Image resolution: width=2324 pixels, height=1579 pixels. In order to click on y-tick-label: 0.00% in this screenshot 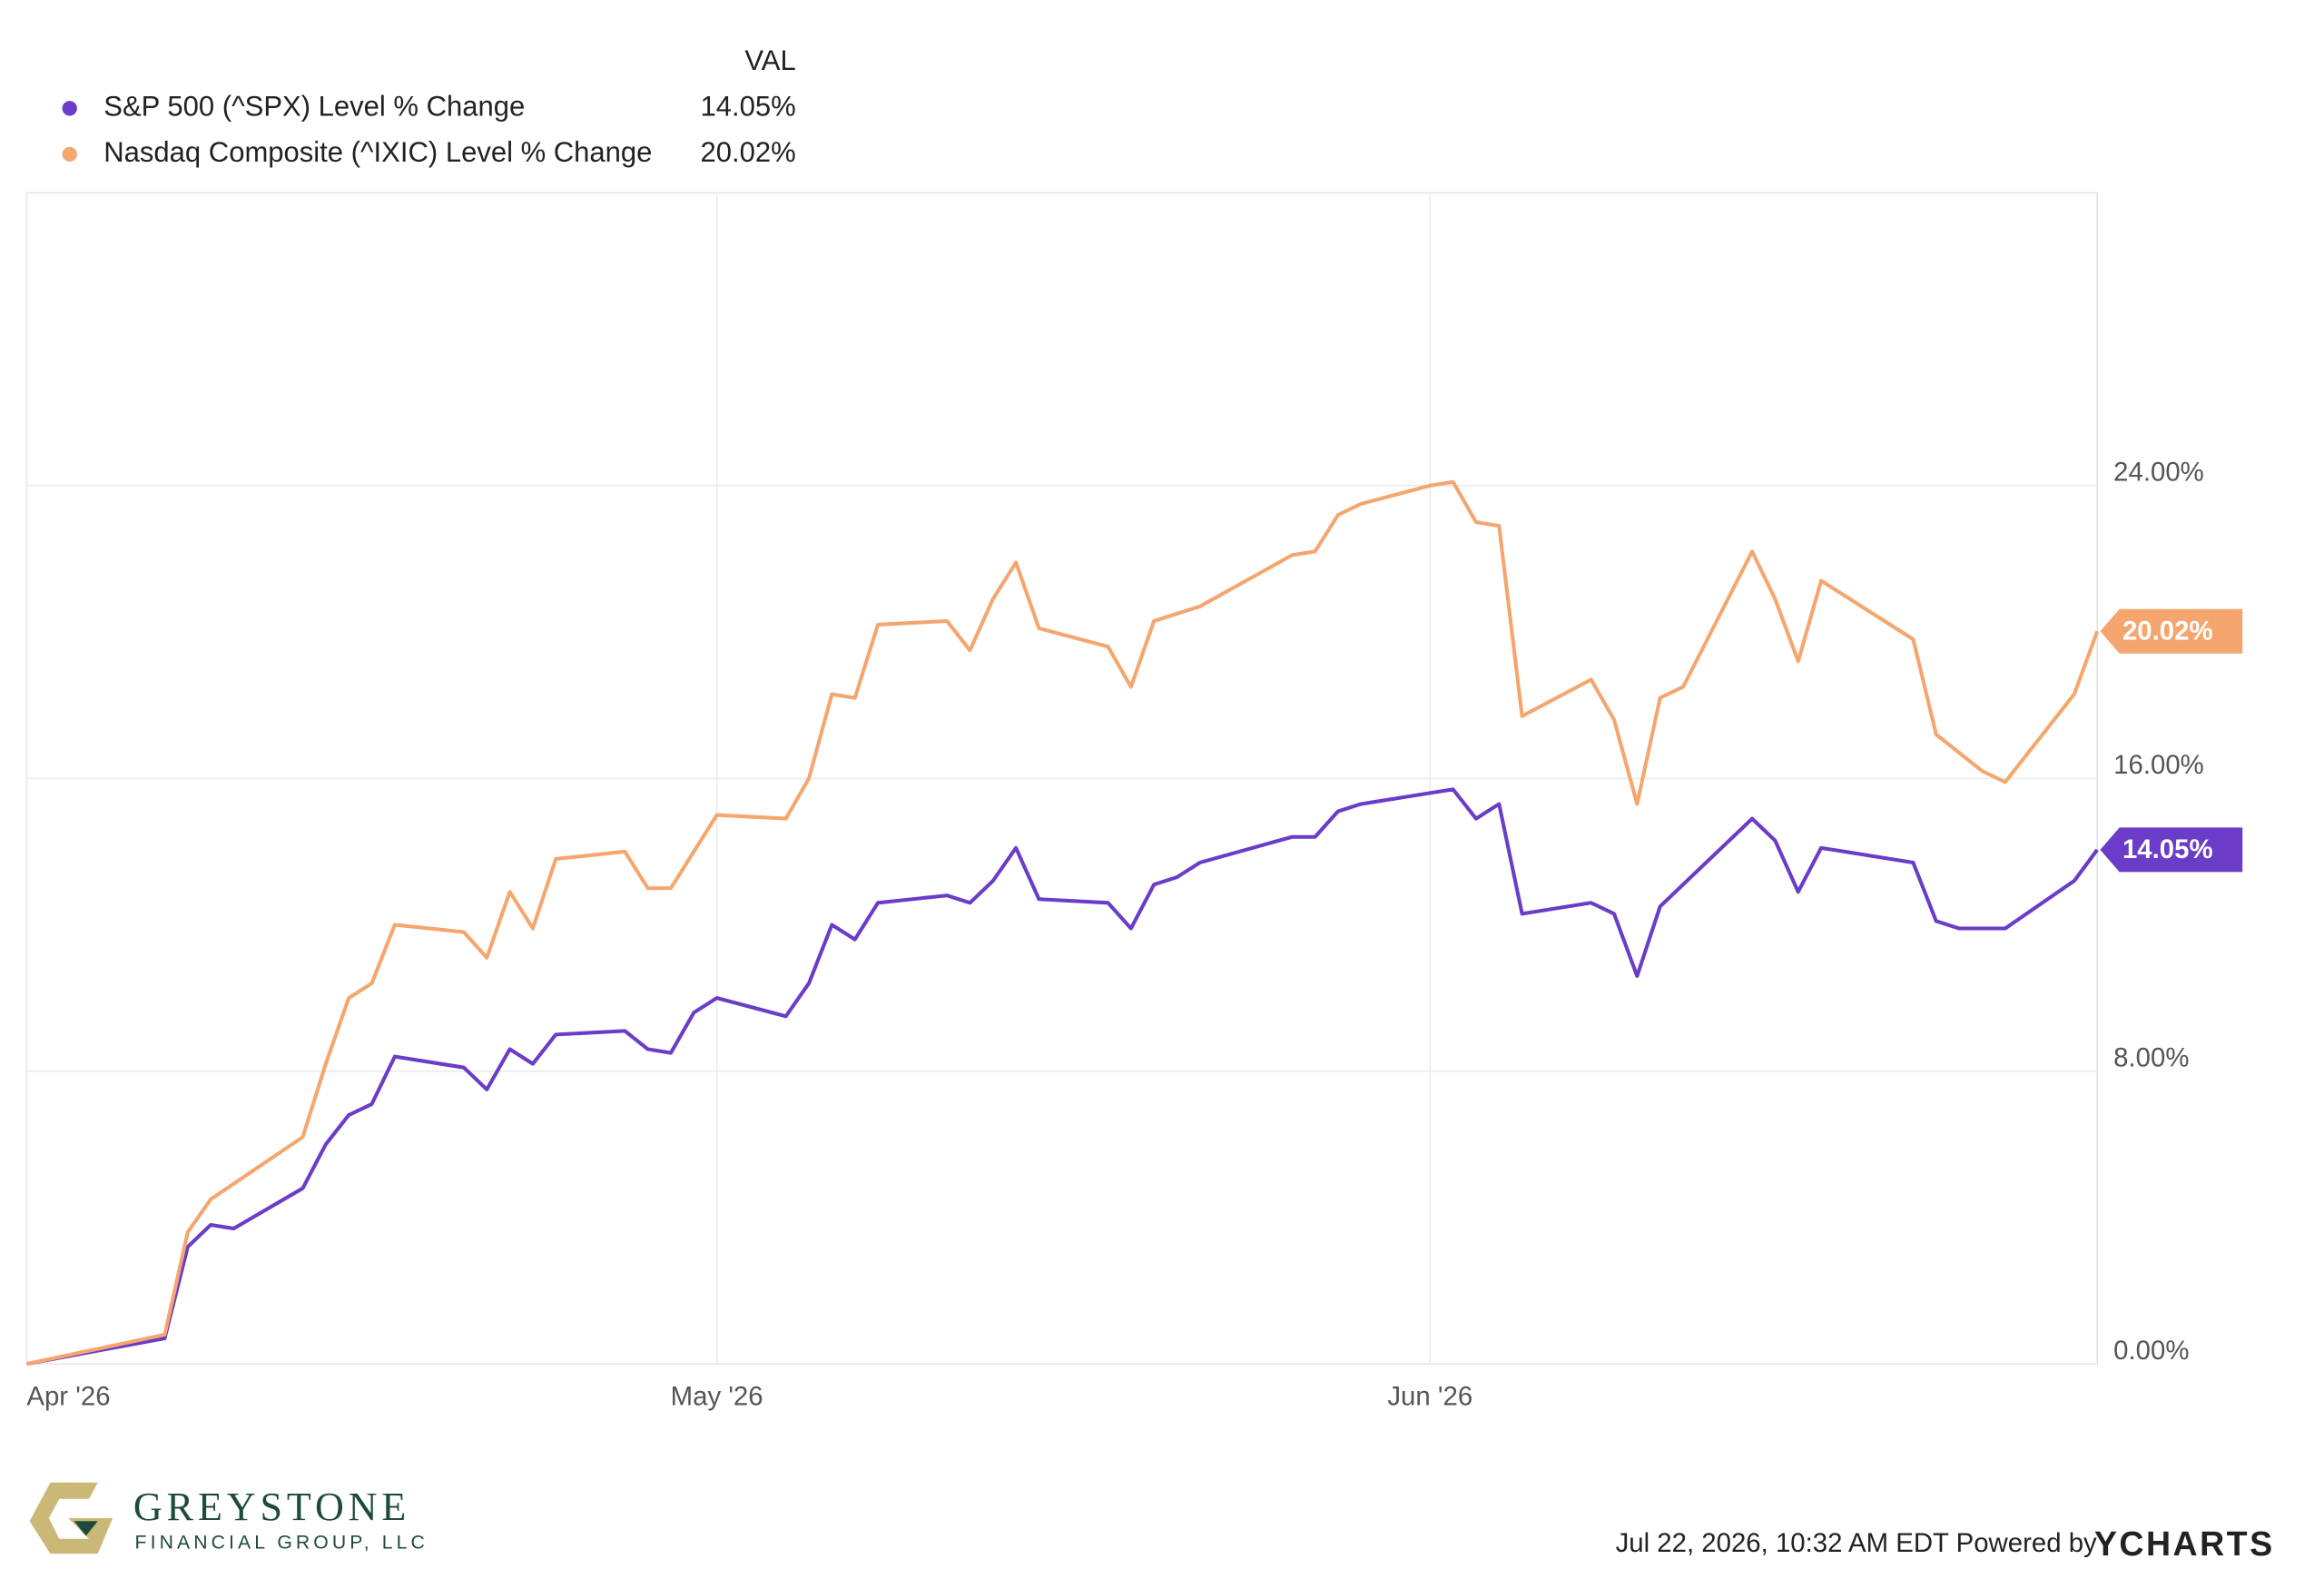, I will do `click(2151, 1351)`.